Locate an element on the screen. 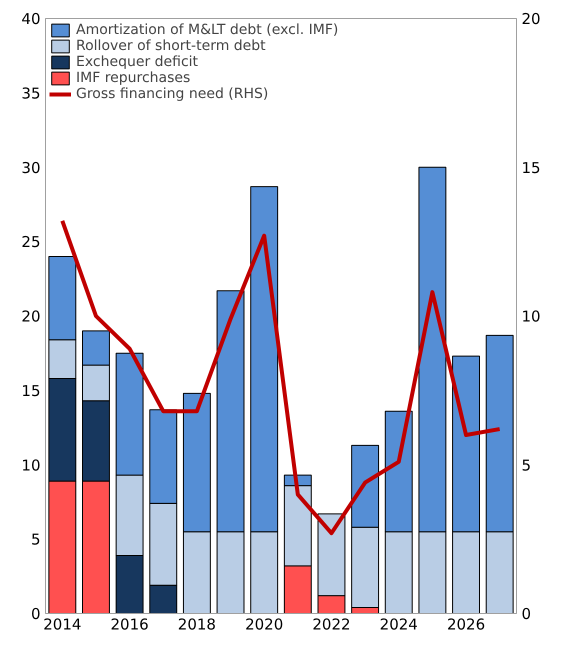 The width and height of the screenshot is (561, 649). y2-tick-label: 20 is located at coordinates (531, 19).